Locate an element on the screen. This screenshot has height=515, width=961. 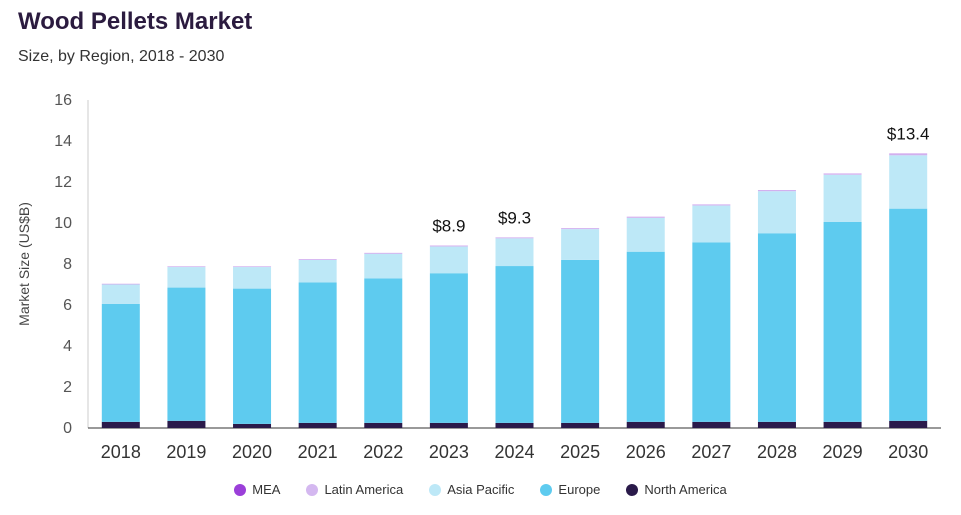
x-tick-label: 2028 is located at coordinates (777, 452).